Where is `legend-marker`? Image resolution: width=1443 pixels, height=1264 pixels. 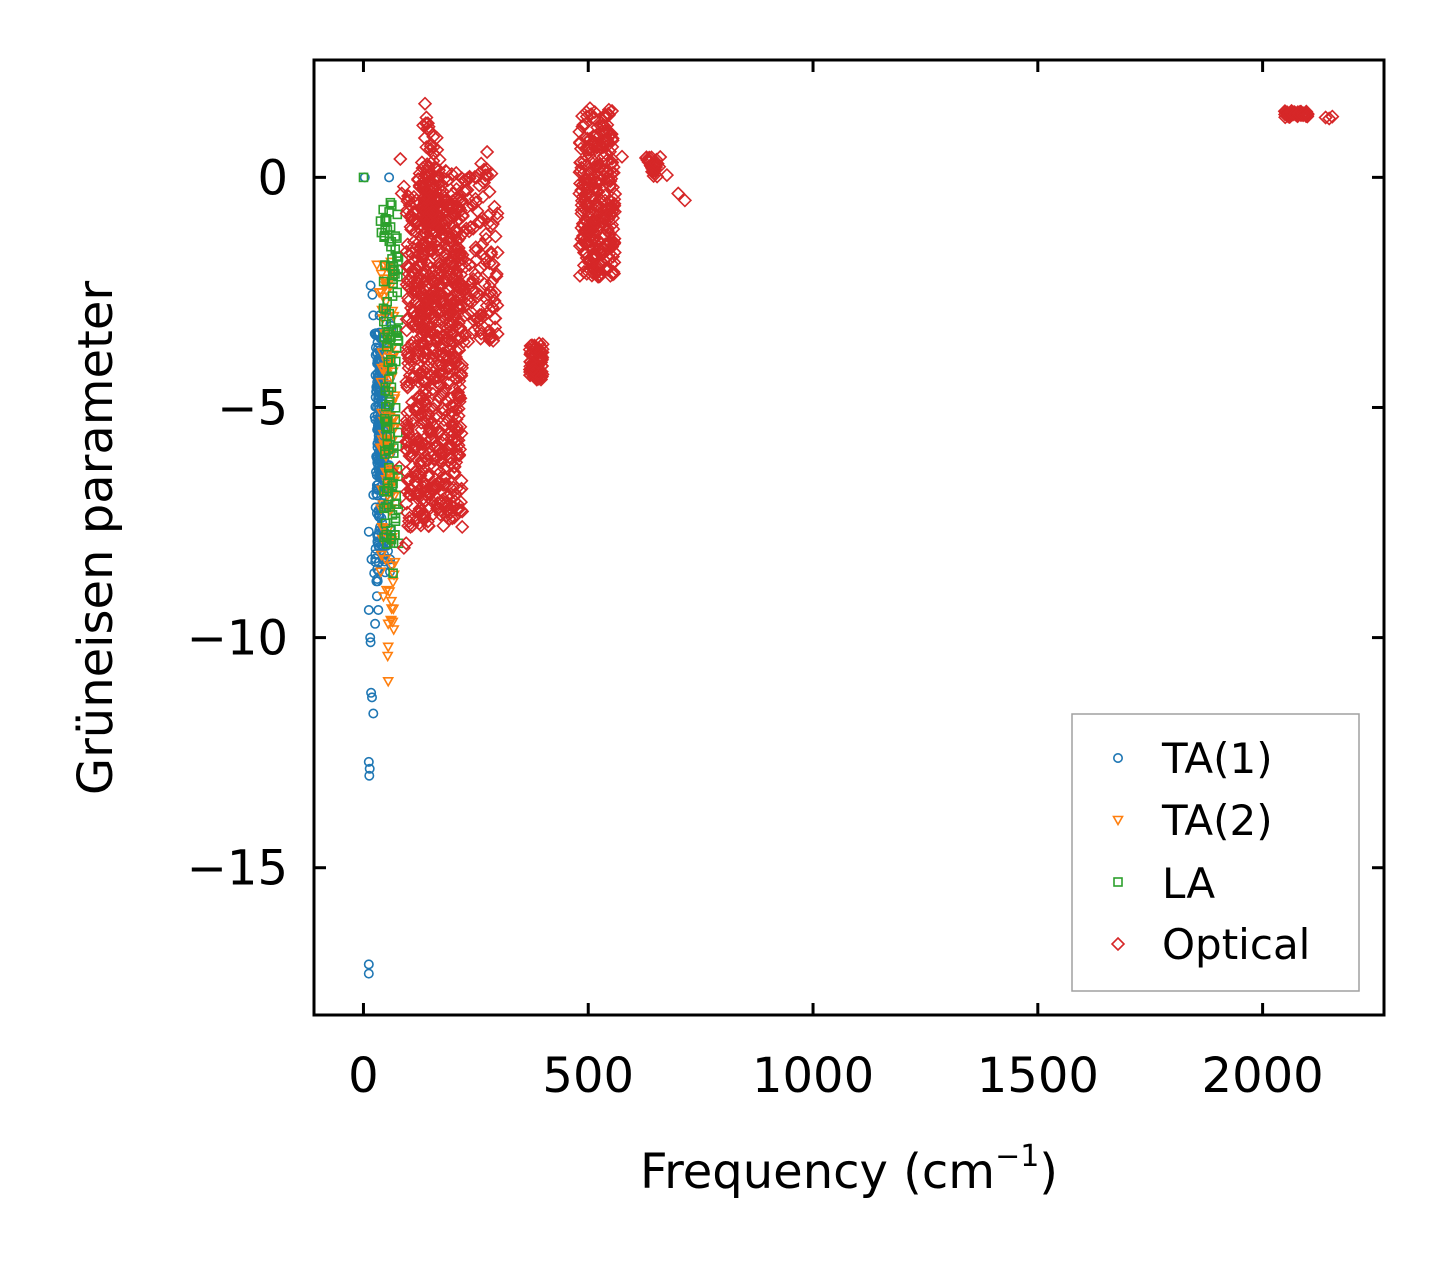
legend-marker is located at coordinates (1118, 757).